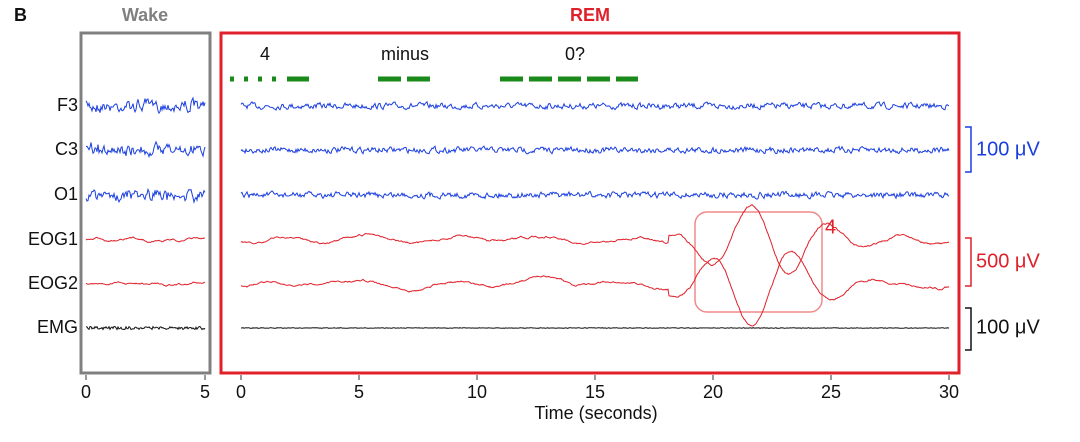  Describe the element at coordinates (145, 15) in the screenshot. I see `wake-title: Wake` at that location.